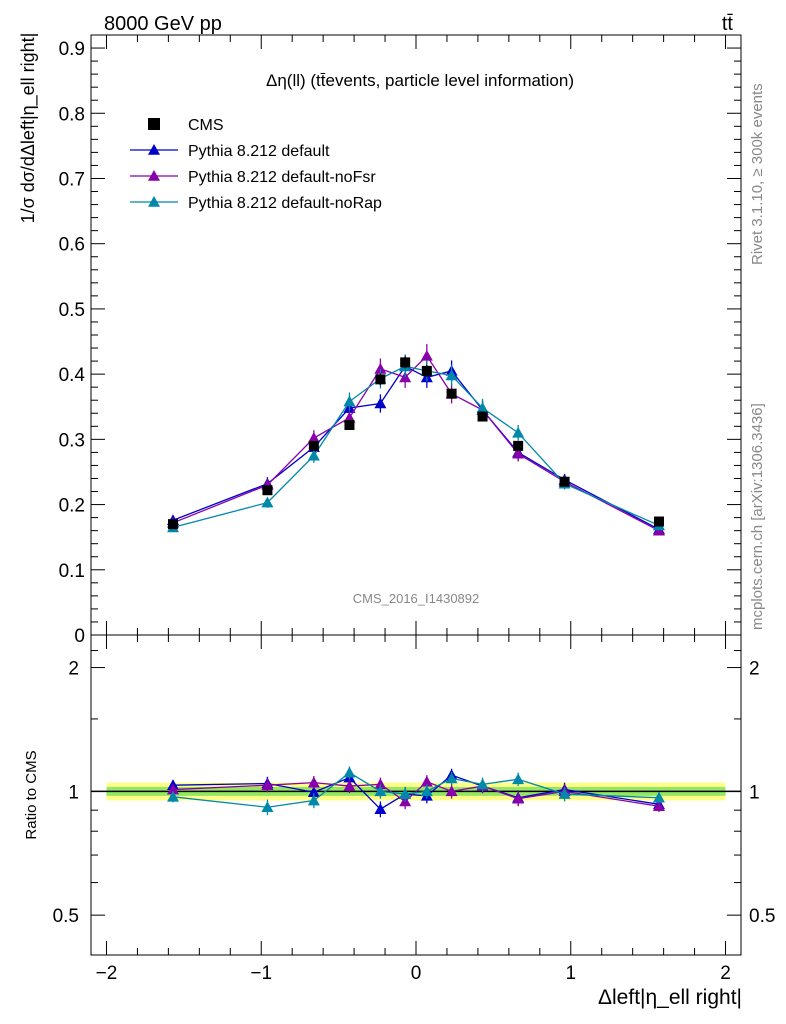  Describe the element at coordinates (79, 636) in the screenshot. I see `main-y-tick-label: 0` at that location.